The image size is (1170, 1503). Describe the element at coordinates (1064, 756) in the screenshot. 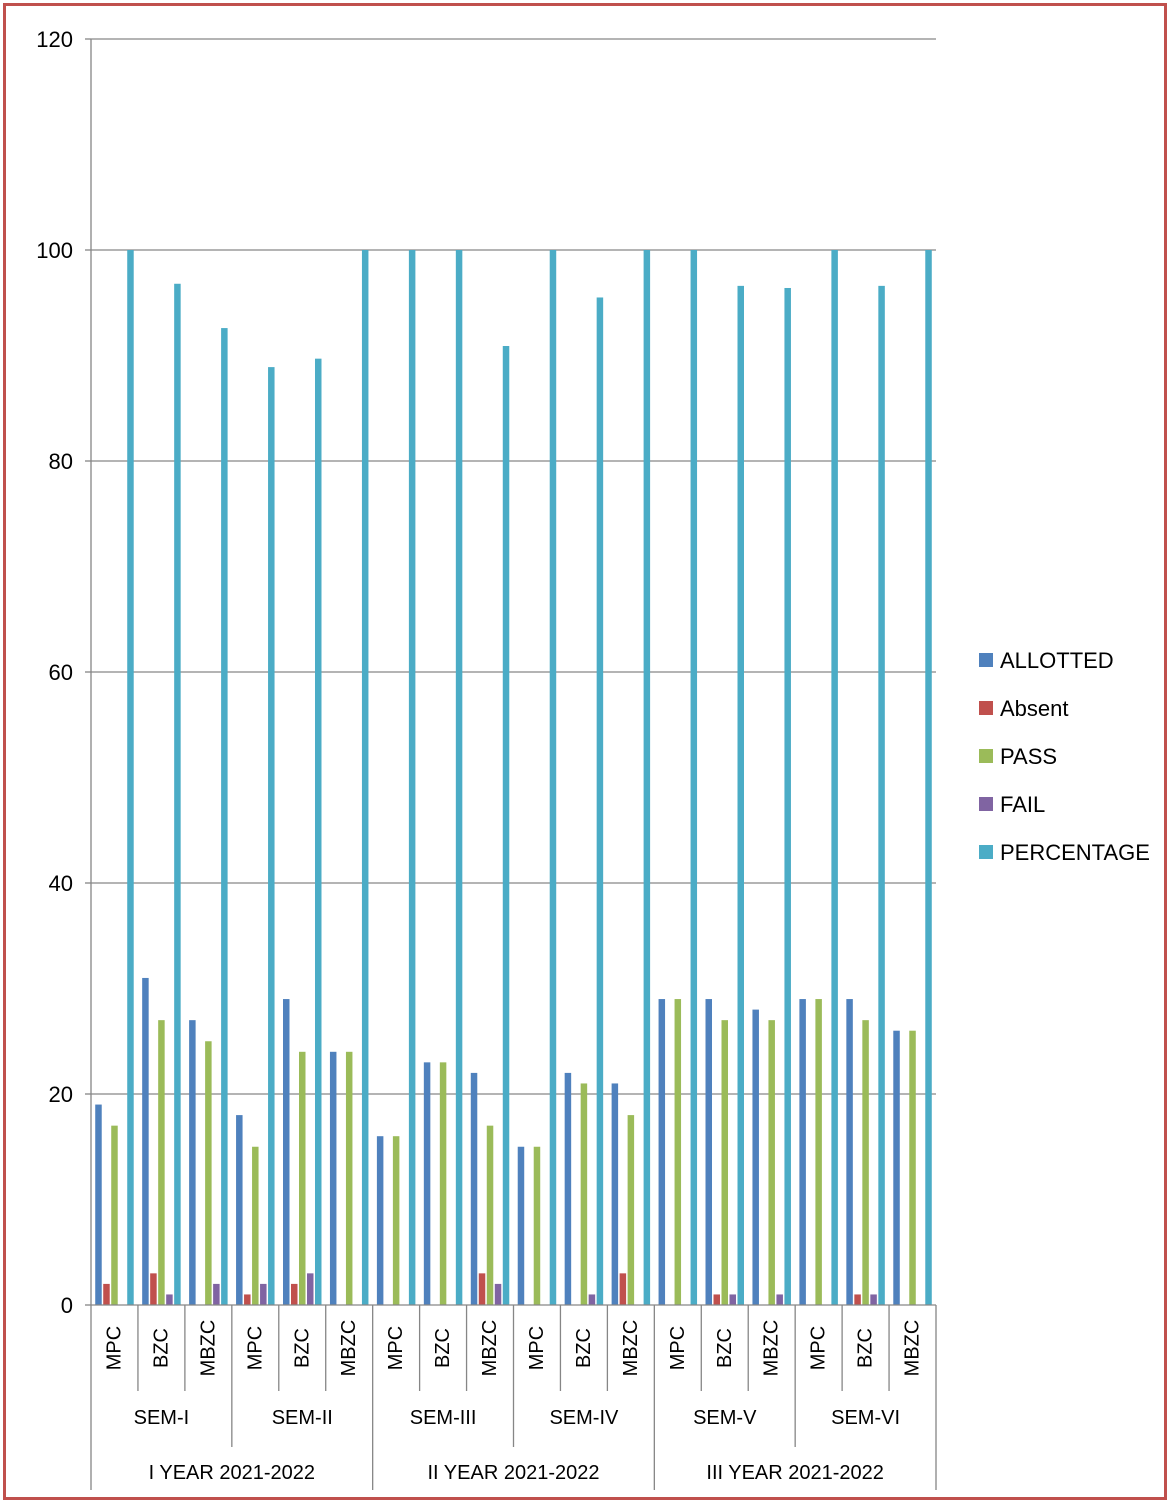

I see `legend-layer: ALLOTTED Absent PASS FAIL PERCENTAGE` at that location.